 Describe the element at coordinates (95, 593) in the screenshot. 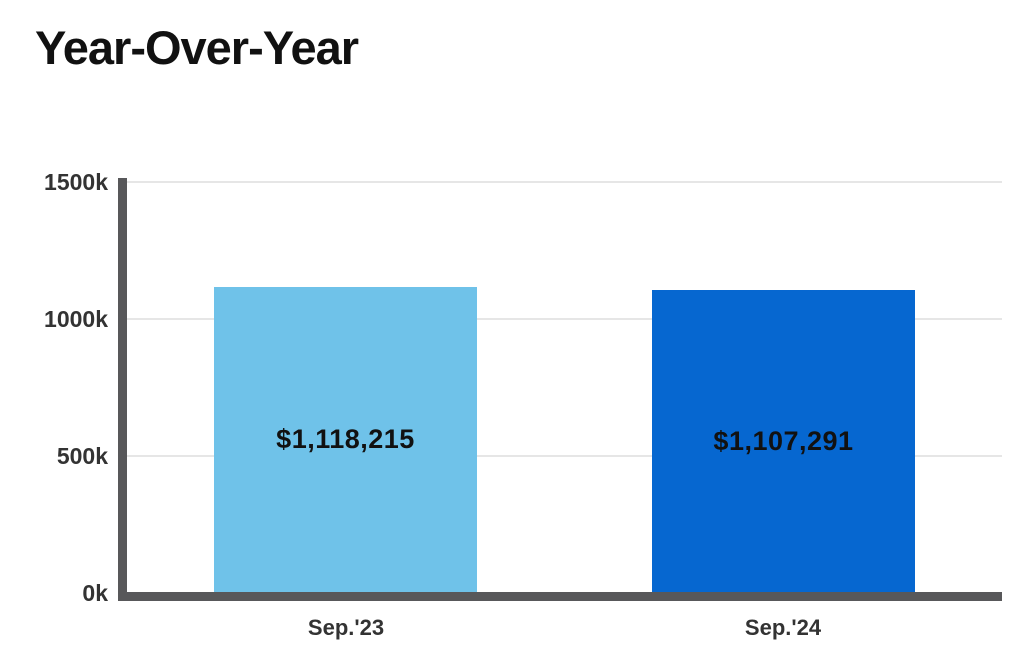

I see `y-tick-label: 0k` at that location.